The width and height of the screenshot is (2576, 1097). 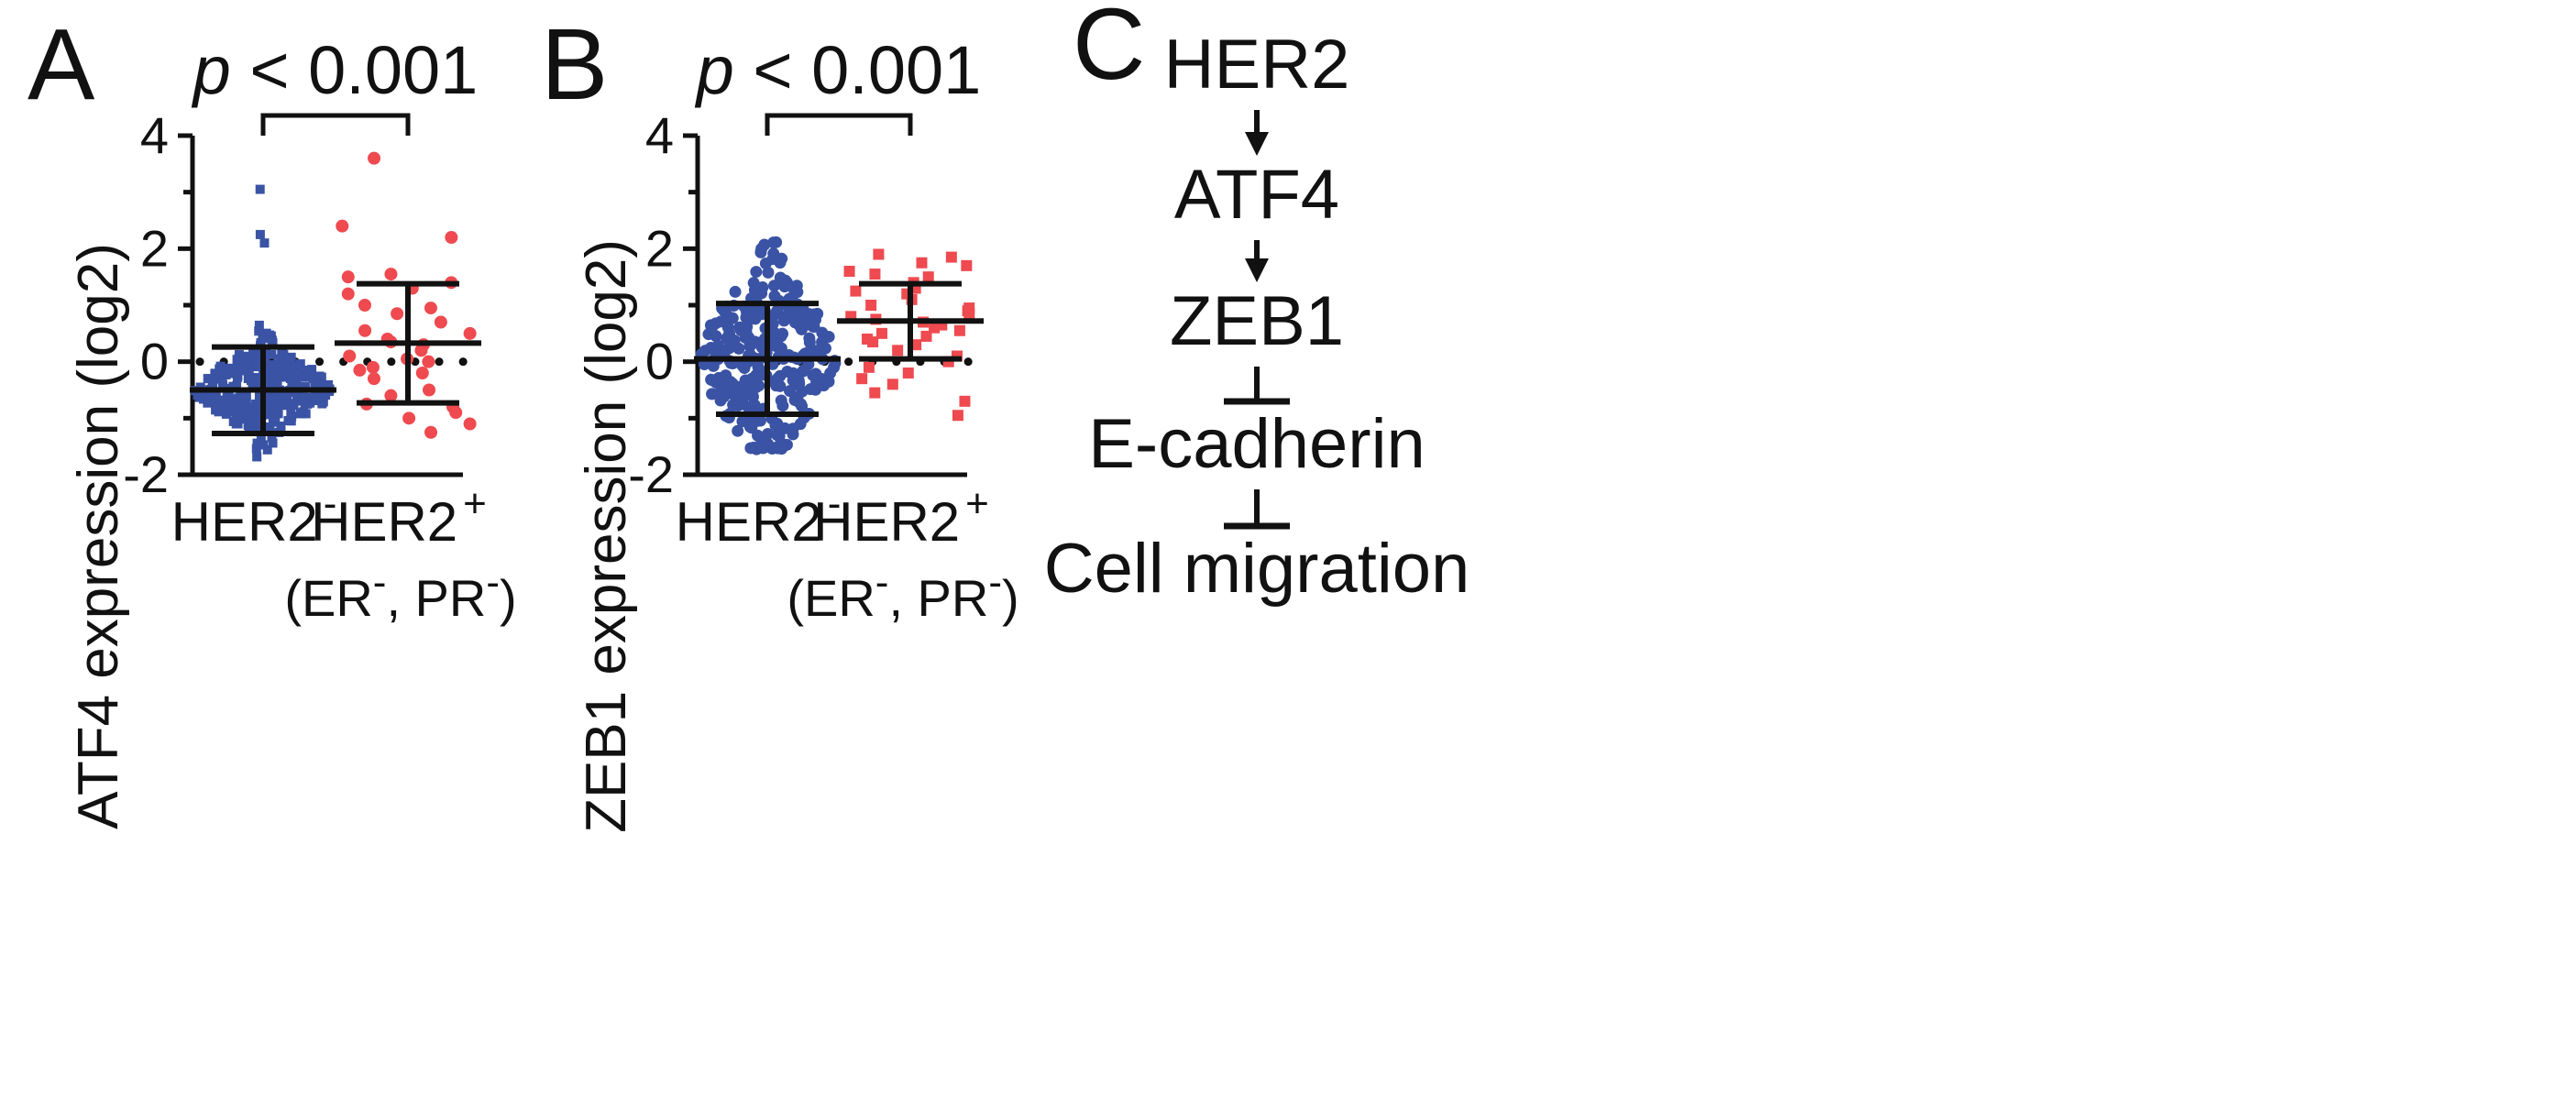 What do you see at coordinates (606, 536) in the screenshot?
I see `y-axis-label-b: ZEB1 expression (log2)` at bounding box center [606, 536].